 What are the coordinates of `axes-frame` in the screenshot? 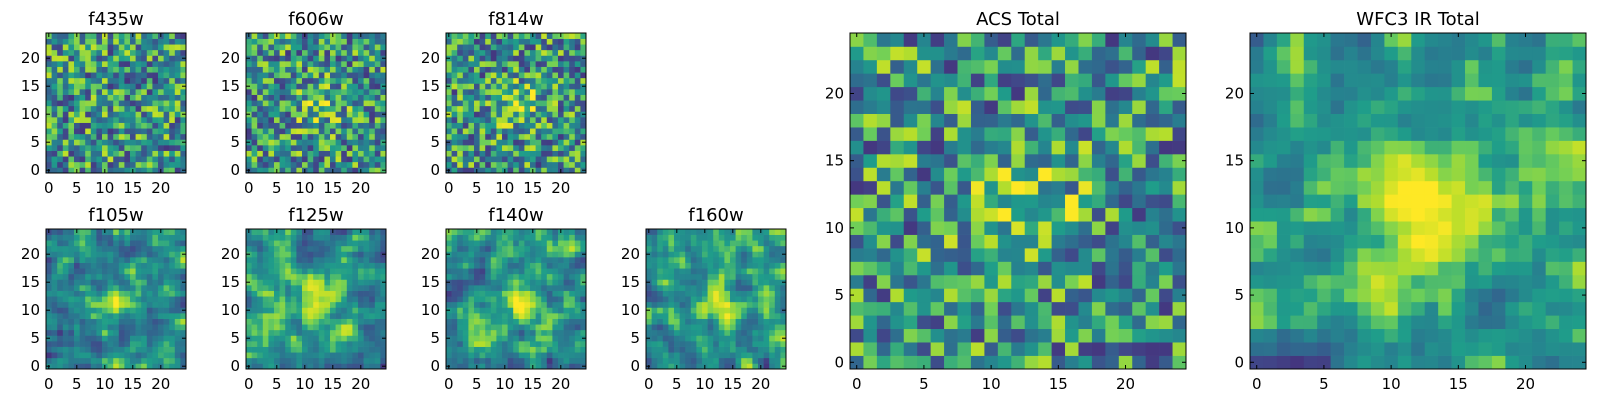 It's located at (716, 299).